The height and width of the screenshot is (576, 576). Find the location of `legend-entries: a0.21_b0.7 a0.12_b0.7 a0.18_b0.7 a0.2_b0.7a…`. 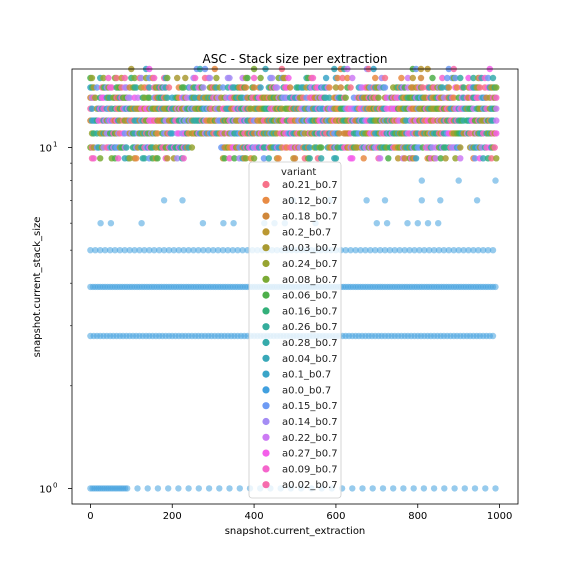

legend-entries: a0.21_b0.7 a0.12_b0.7 a0.18_b0.7 a0.2_b0.7a… is located at coordinates (300, 335).